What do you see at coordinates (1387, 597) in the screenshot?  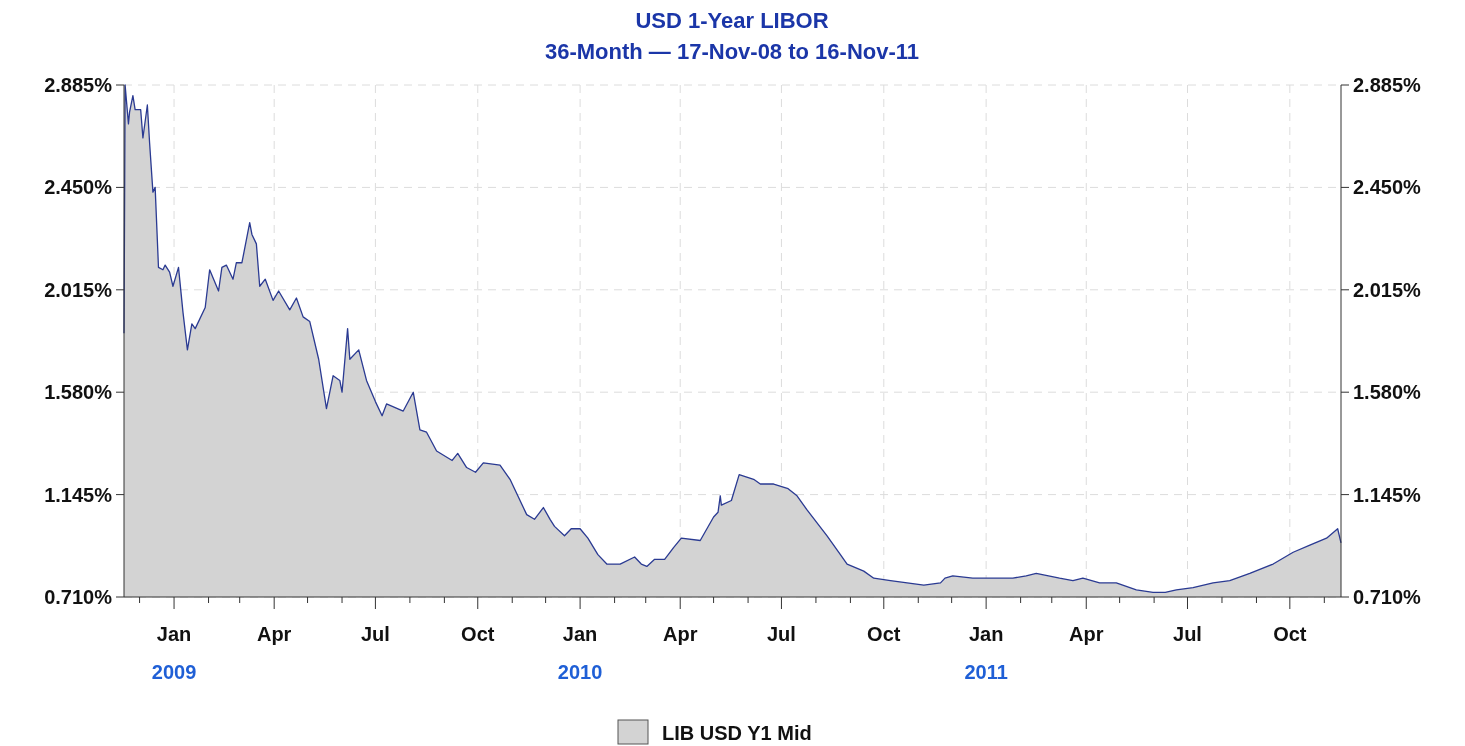 I see `y2-tick-label: 0.710%` at bounding box center [1387, 597].